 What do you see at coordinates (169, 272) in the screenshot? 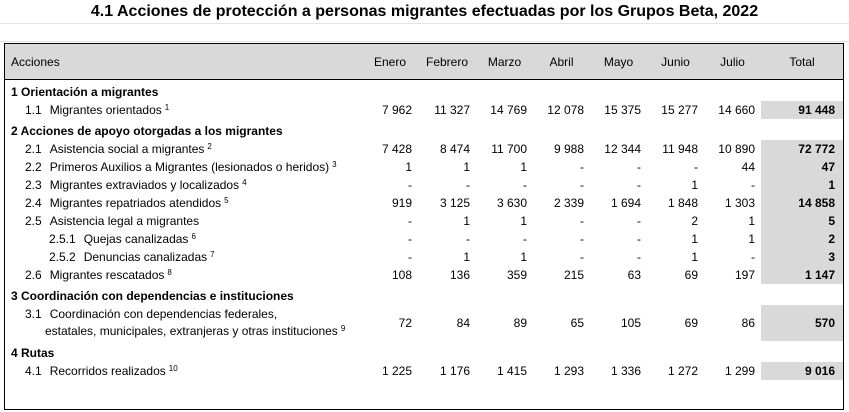
I see `footnote-ref: 8` at bounding box center [169, 272].